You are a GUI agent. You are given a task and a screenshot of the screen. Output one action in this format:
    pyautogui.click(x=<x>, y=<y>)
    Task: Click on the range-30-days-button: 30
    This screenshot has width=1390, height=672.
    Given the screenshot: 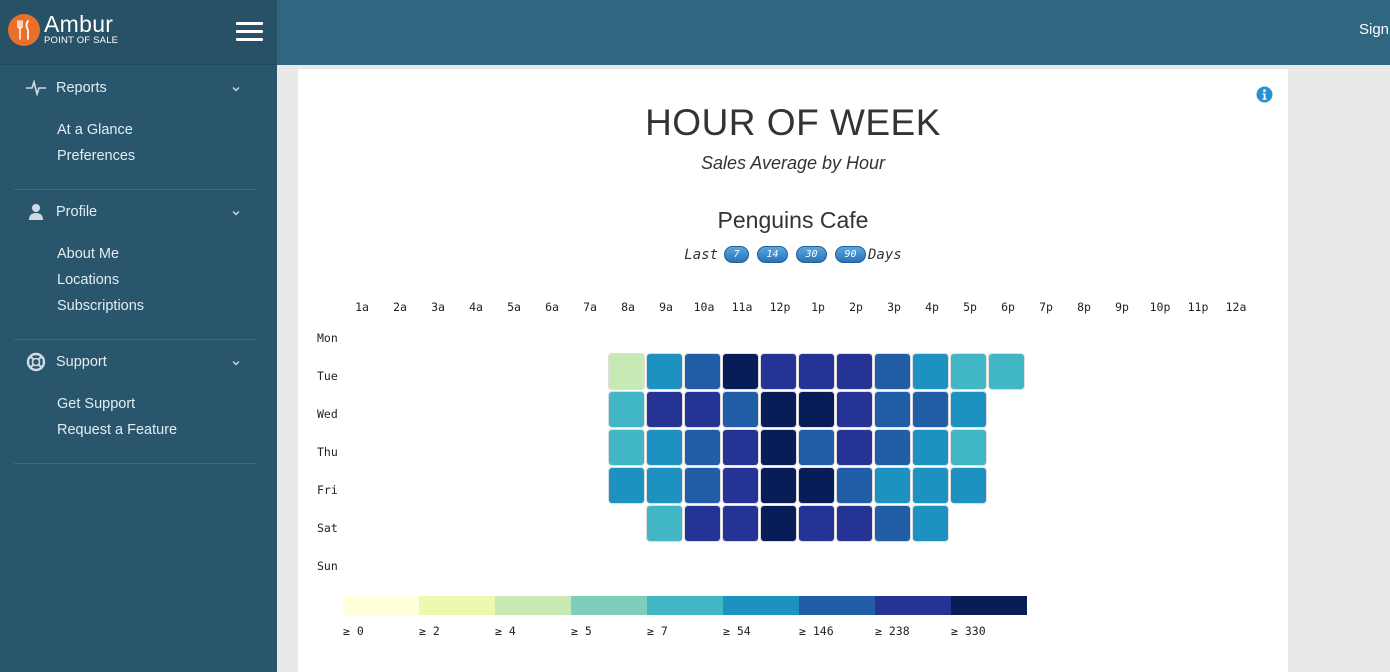 What is the action you would take?
    pyautogui.click(x=811, y=254)
    